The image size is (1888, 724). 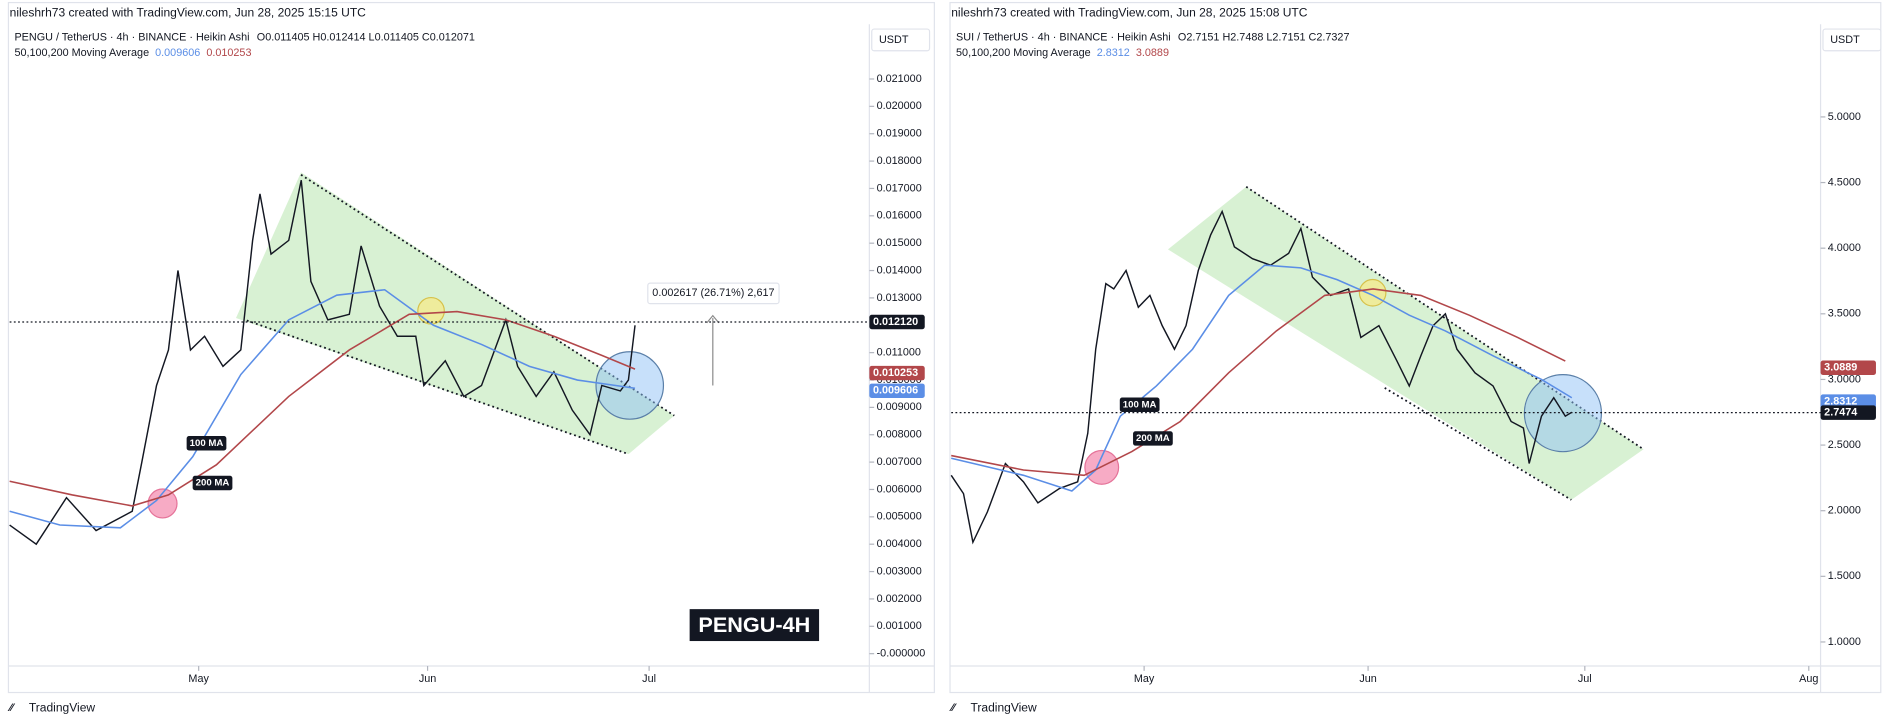 I want to click on watermark-box, so click(x=754, y=625).